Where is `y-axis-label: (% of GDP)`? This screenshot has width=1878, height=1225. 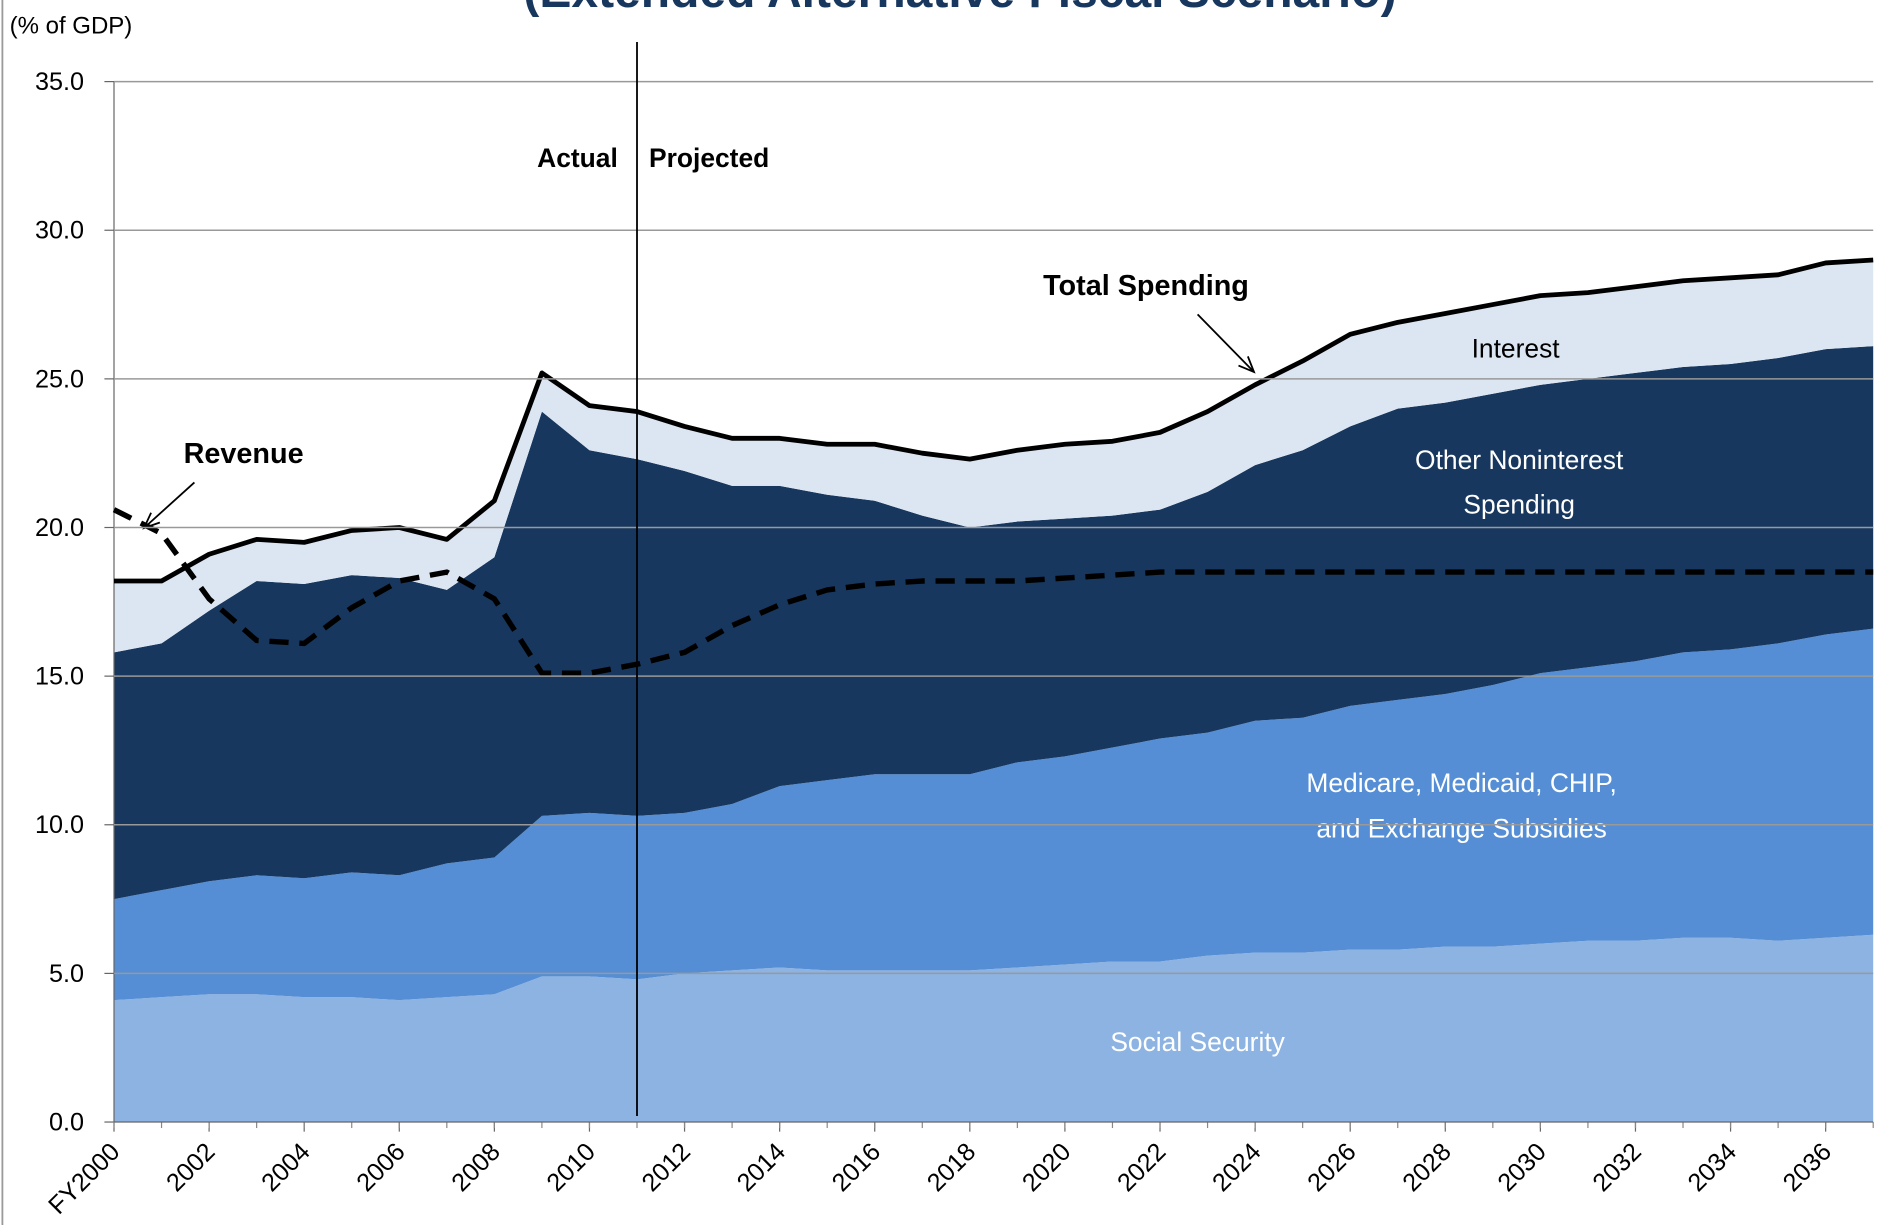
y-axis-label: (% of GDP) is located at coordinates (71, 26).